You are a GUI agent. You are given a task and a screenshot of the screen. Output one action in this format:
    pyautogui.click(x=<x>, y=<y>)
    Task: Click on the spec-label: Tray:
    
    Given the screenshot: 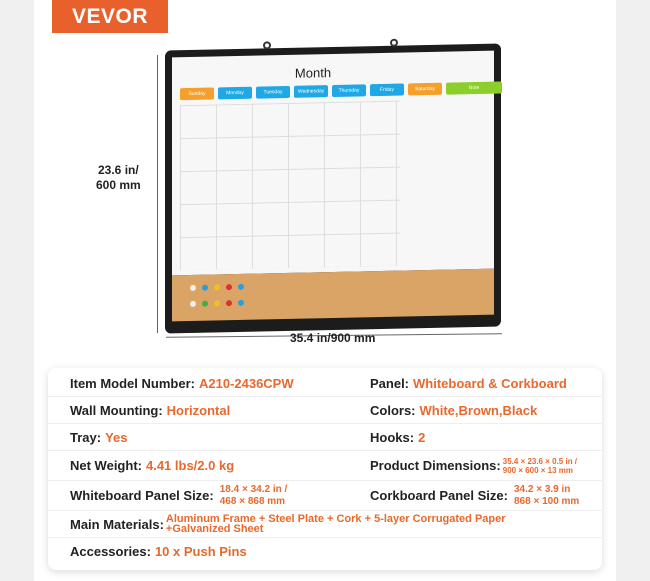 What is the action you would take?
    pyautogui.click(x=86, y=437)
    